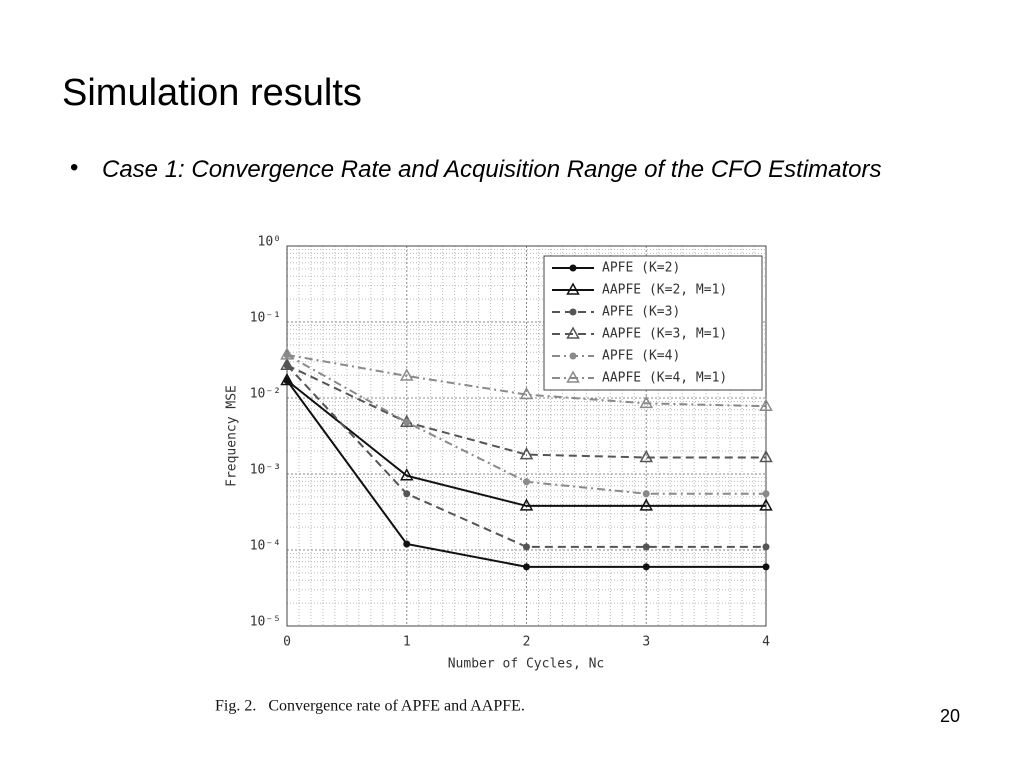  Describe the element at coordinates (641, 312) in the screenshot. I see `legend-label: APFE (K=3)` at that location.